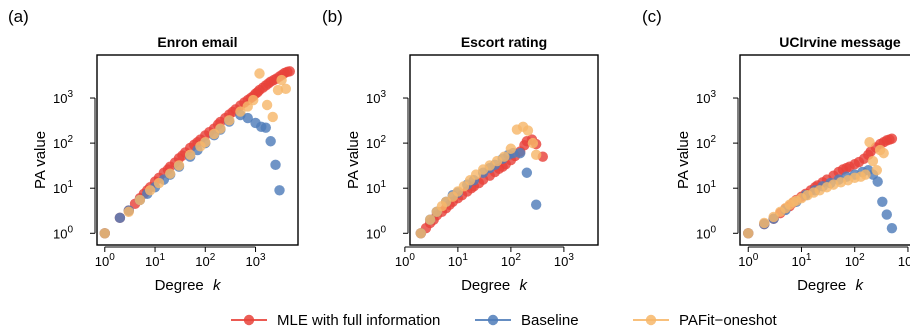 The image size is (910, 333). I want to click on legend-label: Baseline, so click(550, 320).